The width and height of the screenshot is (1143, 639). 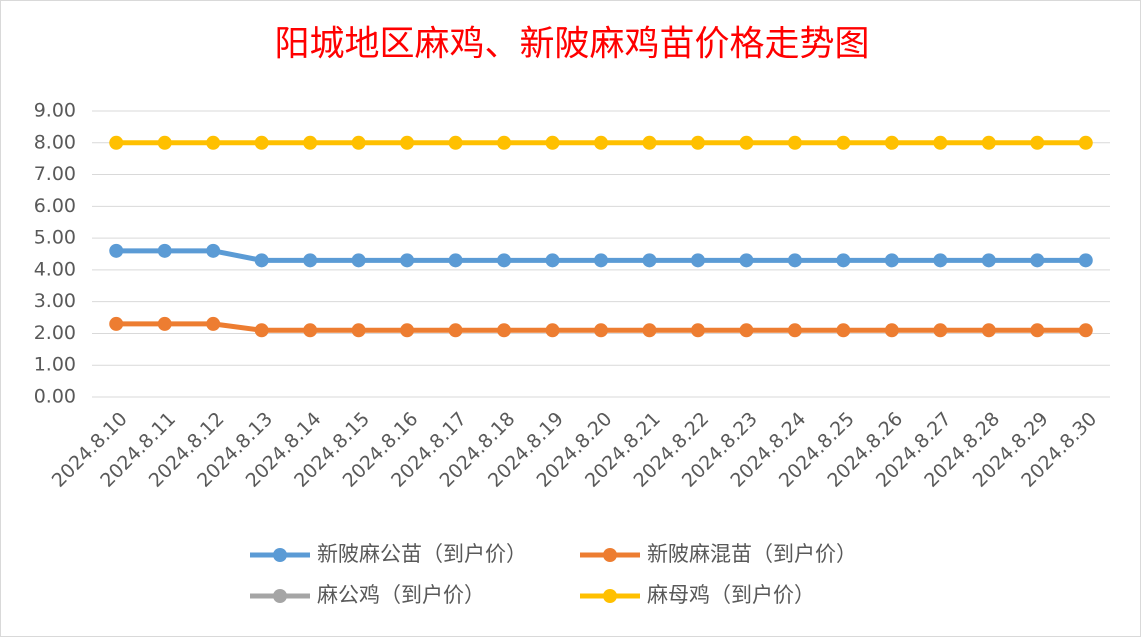 What do you see at coordinates (55, 365) in the screenshot?
I see `y-tick-label: 1.00` at bounding box center [55, 365].